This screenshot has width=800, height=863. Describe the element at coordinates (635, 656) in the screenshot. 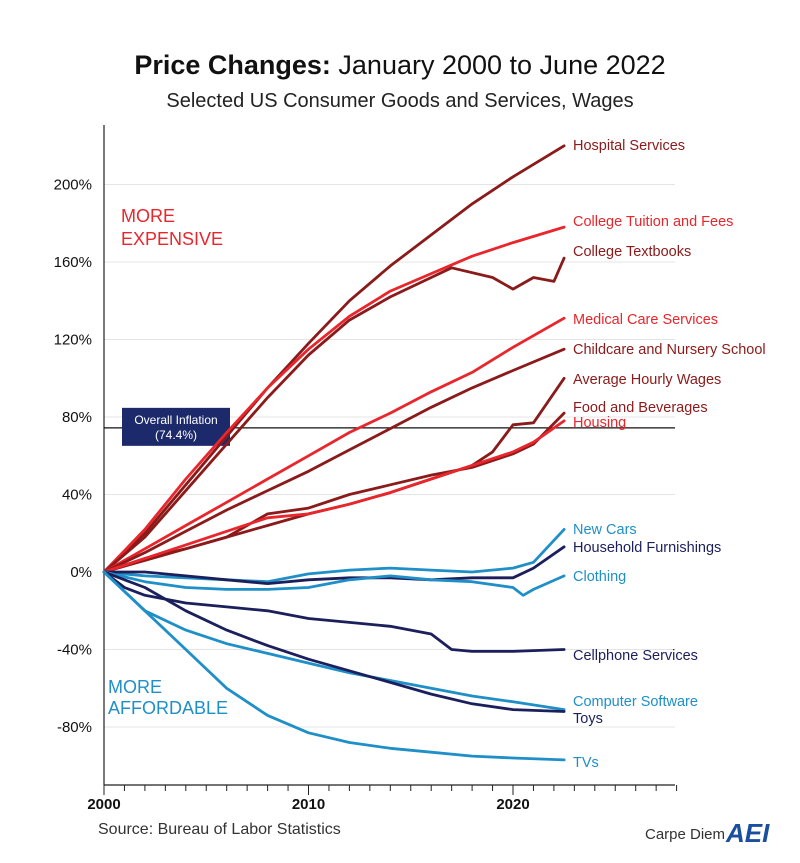

I see `series-label-cellphone-services: Cellphone Services` at that location.